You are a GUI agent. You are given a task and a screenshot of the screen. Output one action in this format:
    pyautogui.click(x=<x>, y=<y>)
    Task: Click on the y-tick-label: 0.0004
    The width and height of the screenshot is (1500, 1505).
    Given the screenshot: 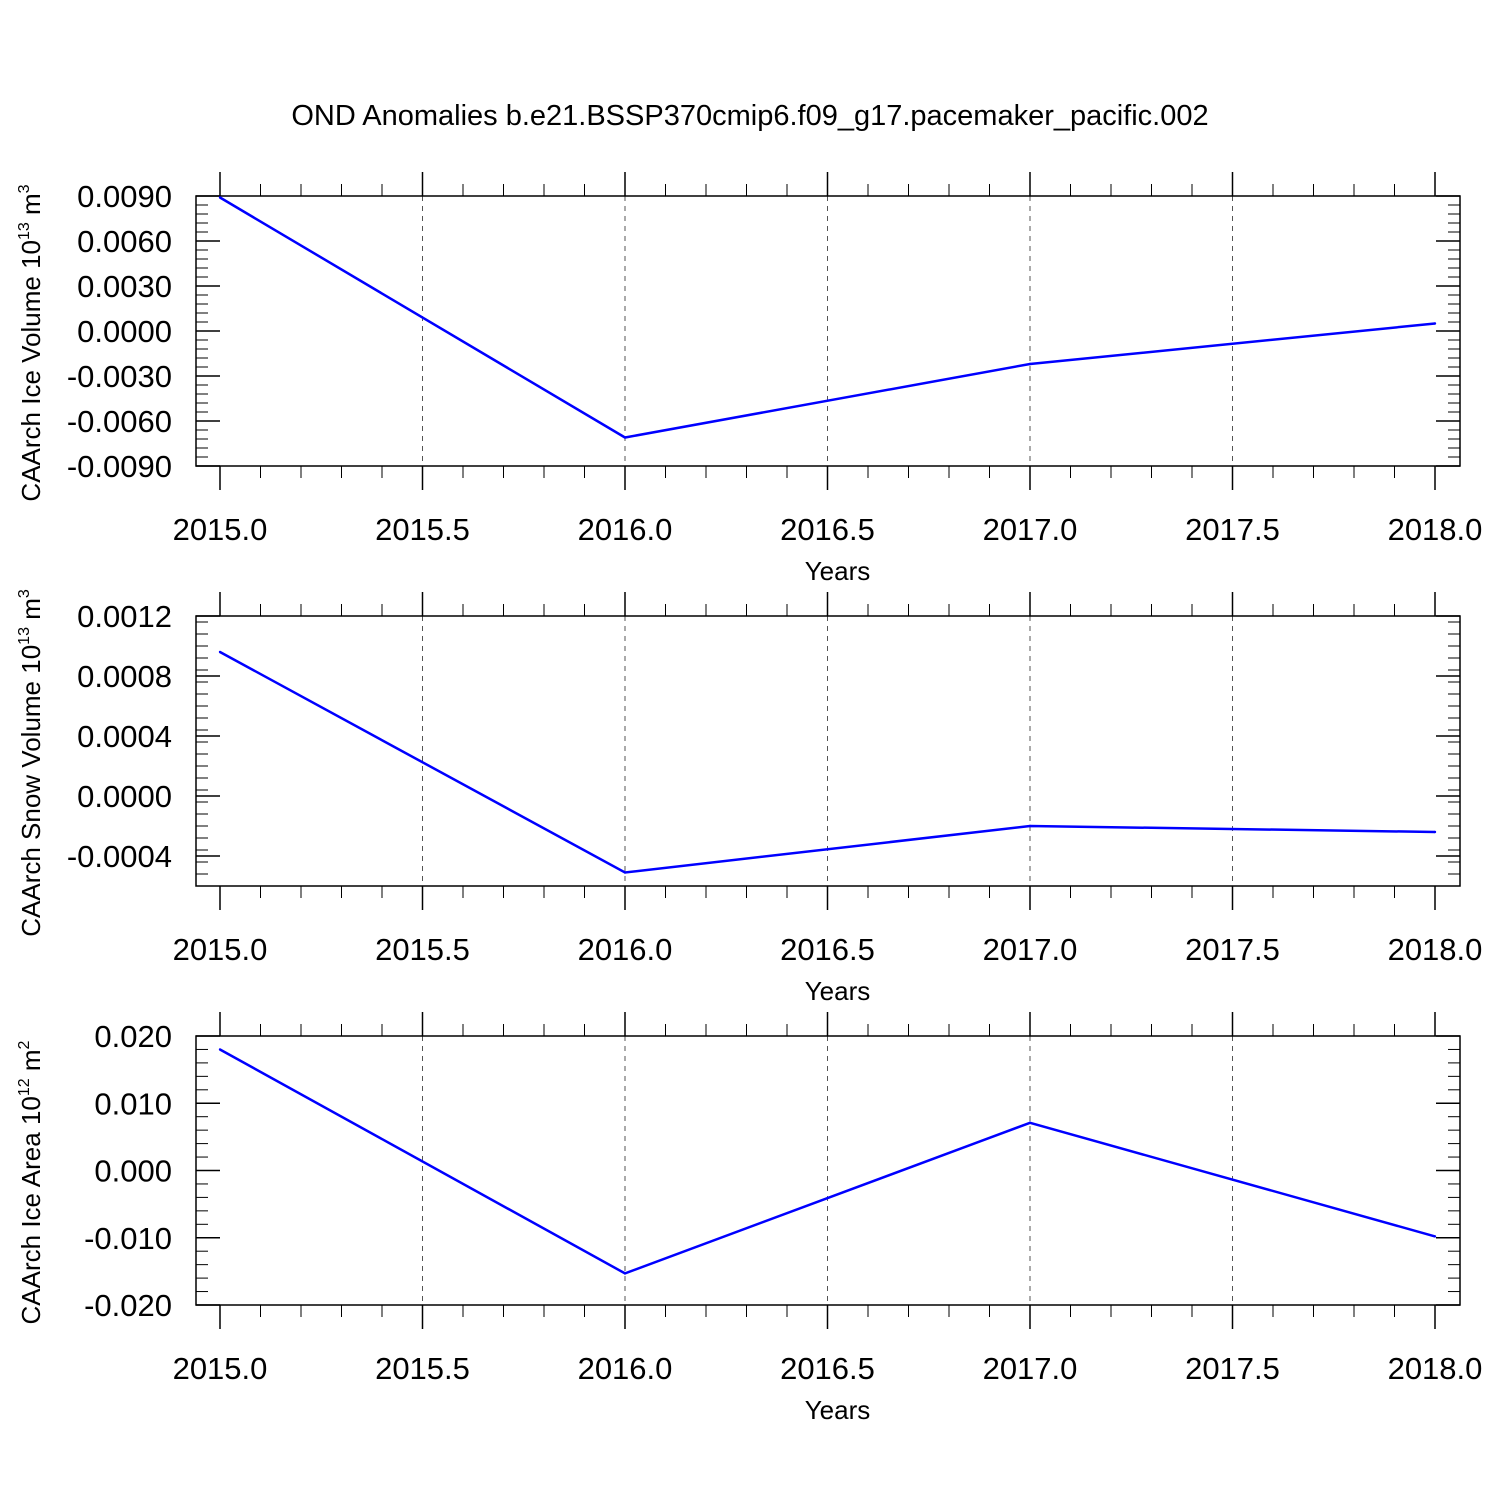 What is the action you would take?
    pyautogui.click(x=124, y=736)
    